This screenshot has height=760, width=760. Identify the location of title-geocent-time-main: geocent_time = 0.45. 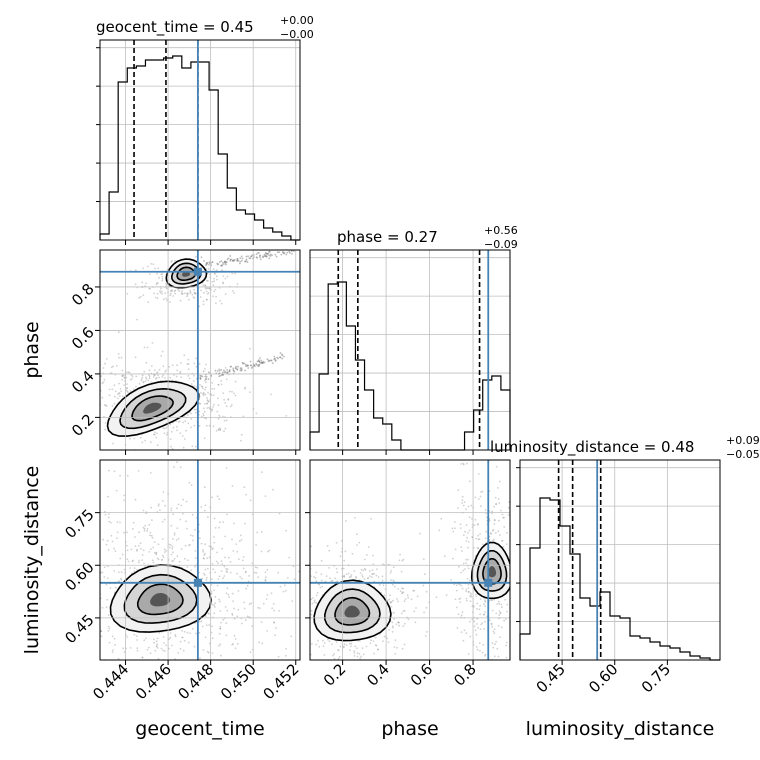
(175, 27).